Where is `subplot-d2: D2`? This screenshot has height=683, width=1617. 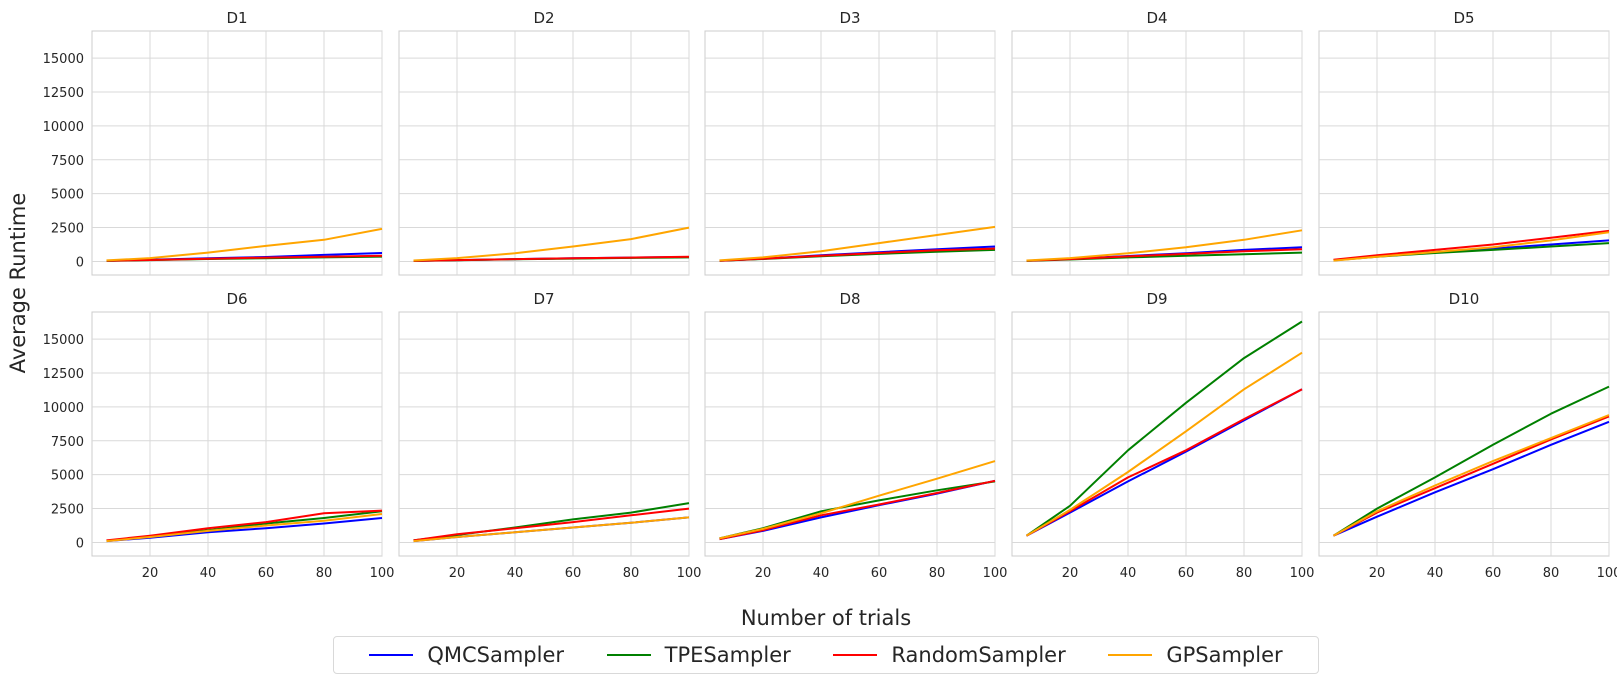 subplot-d2: D2 is located at coordinates (544, 142).